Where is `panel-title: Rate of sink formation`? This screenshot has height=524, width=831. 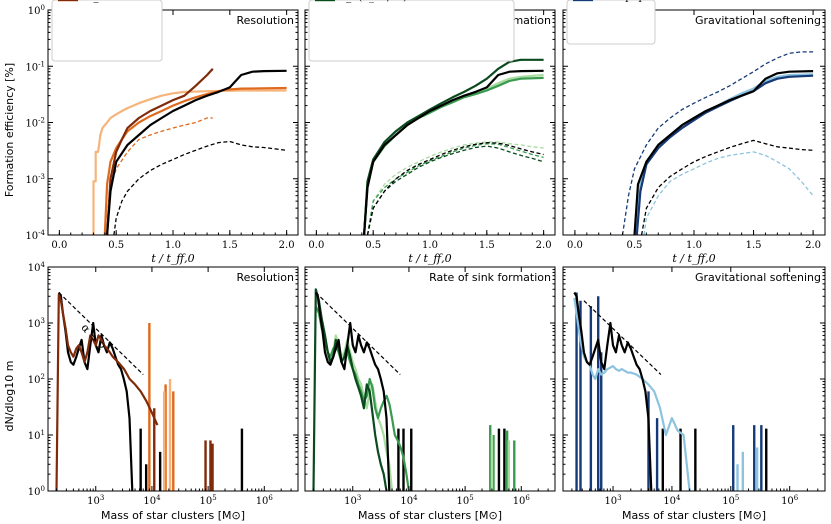
panel-title: Rate of sink formation is located at coordinates (490, 277).